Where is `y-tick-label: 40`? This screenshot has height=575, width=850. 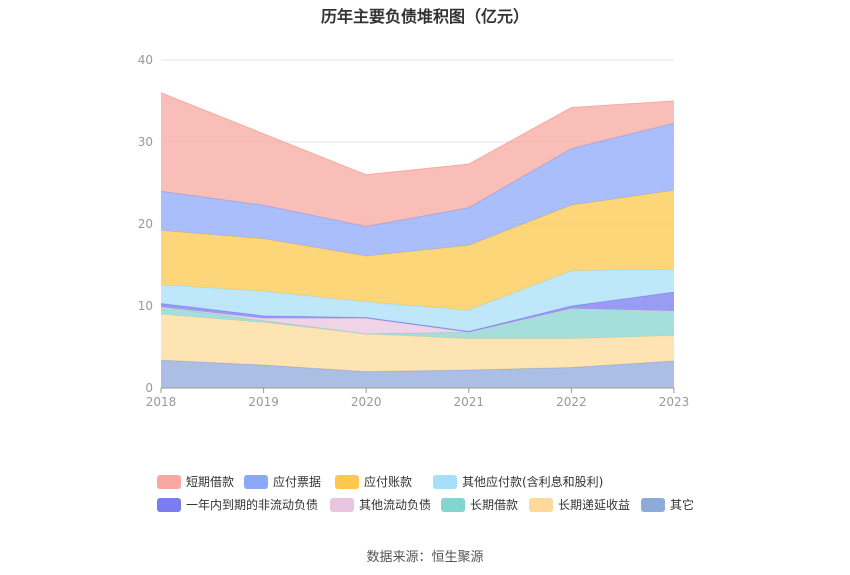
y-tick-label: 40 is located at coordinates (145, 60).